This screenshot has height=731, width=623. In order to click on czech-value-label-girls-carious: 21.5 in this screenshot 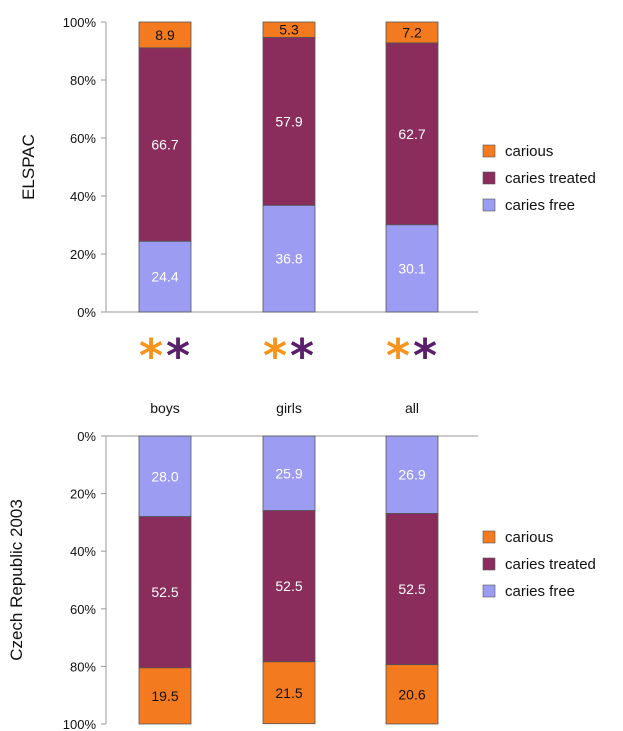, I will do `click(288, 693)`.